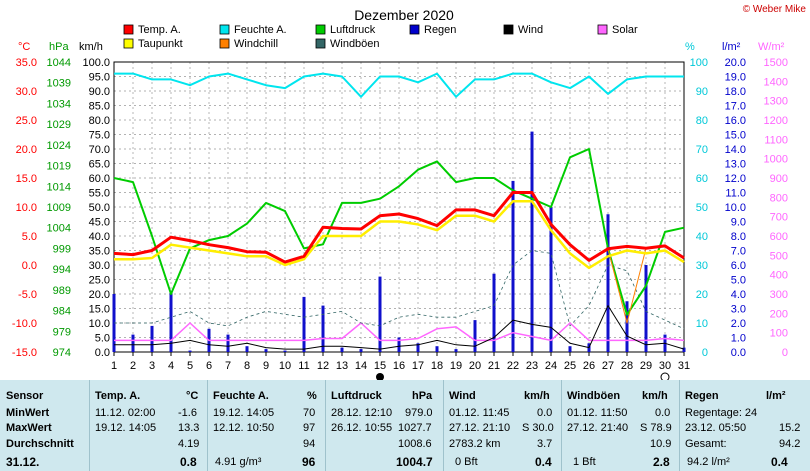 The image size is (810, 471). I want to click on wind-tick-label: 0.0, so click(102, 353).